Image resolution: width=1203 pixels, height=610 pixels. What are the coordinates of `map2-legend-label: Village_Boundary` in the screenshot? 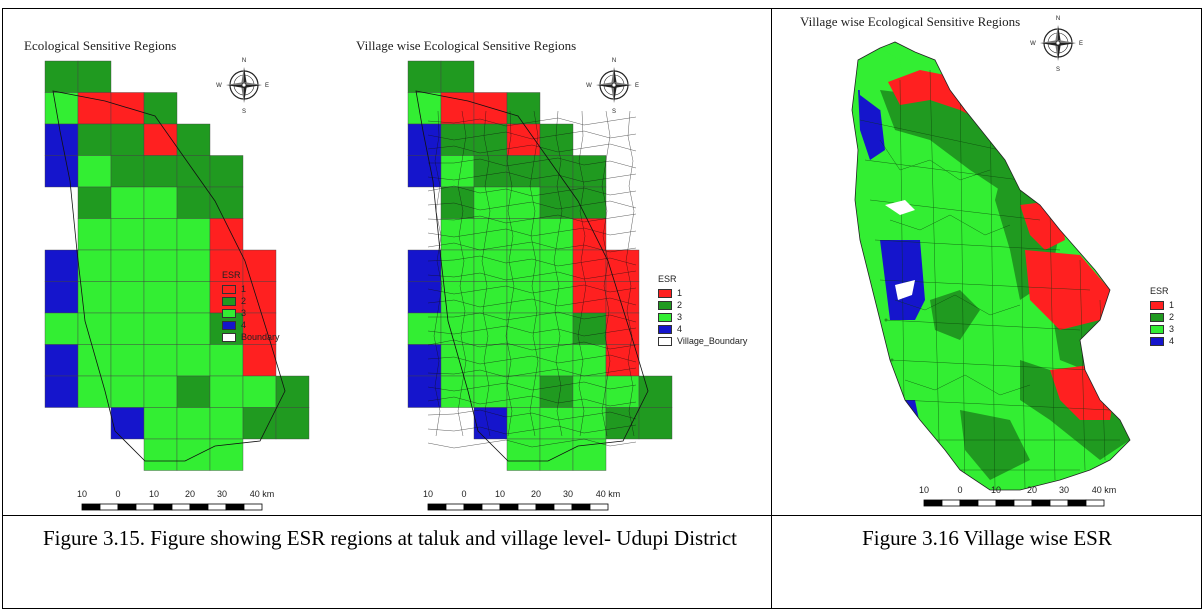 It's located at (712, 341).